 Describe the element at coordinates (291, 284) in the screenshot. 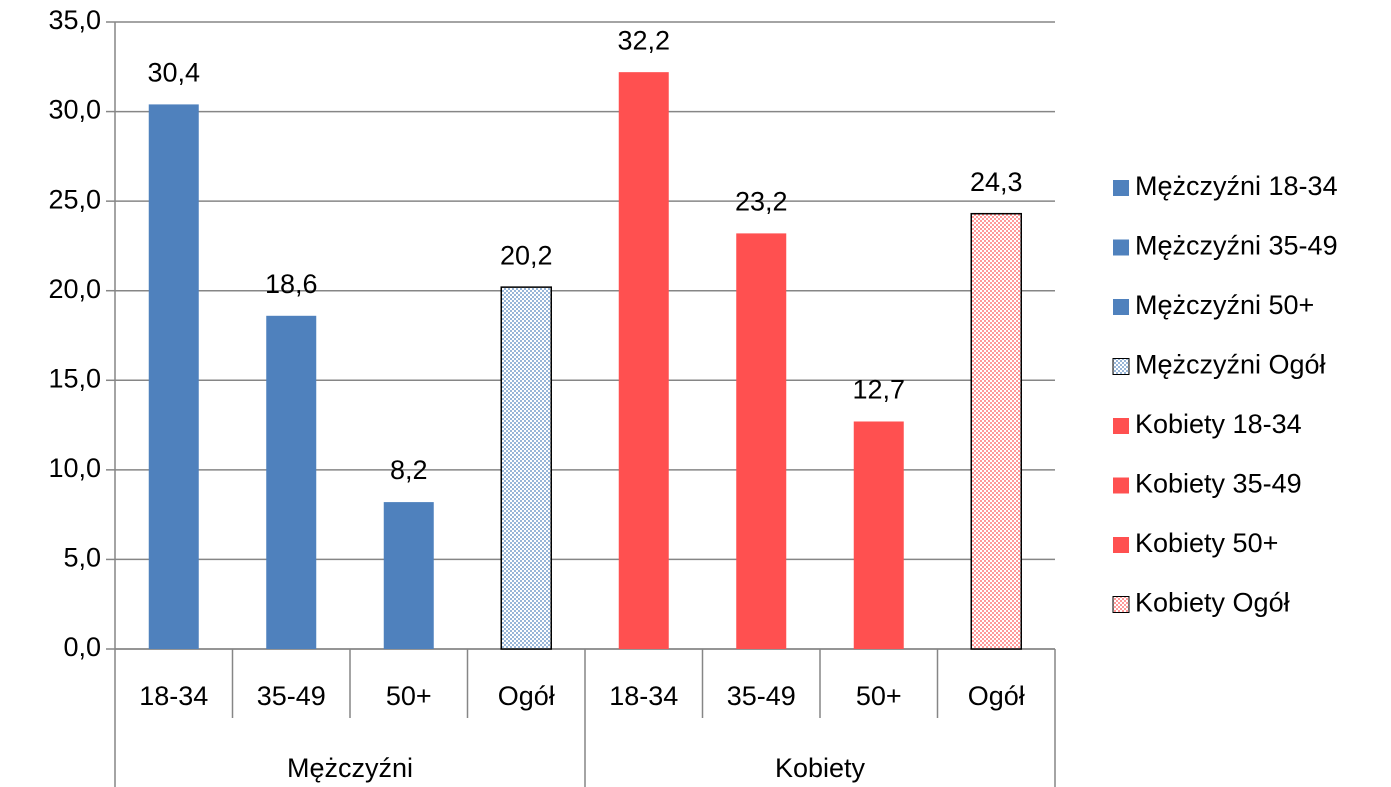

I see `data-label: 18,6` at that location.